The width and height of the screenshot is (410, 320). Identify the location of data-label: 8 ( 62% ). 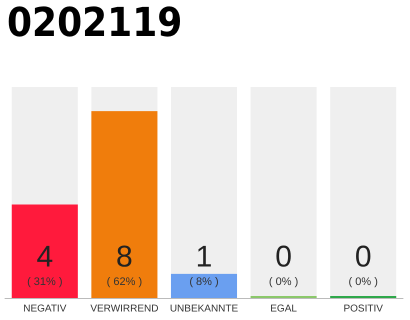
(124, 264).